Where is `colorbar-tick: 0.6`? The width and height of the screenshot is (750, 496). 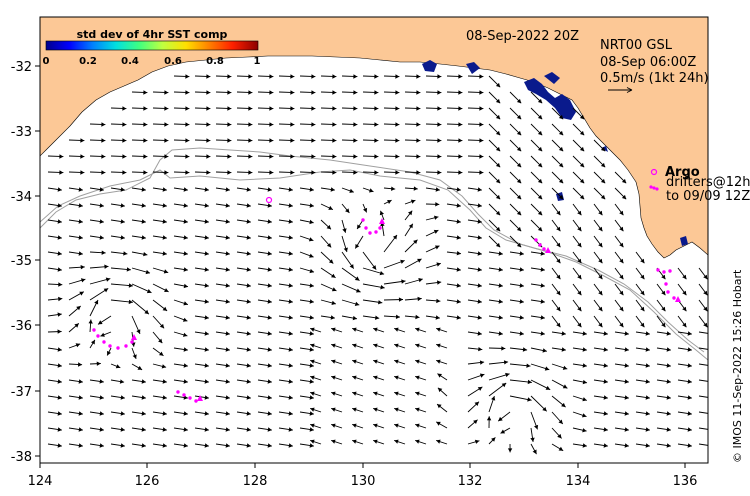 colorbar-tick: 0.6 is located at coordinates (173, 61).